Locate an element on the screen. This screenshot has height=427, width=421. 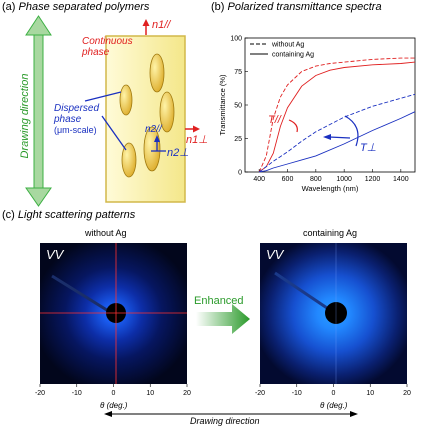
pattern-containing-ag is located at coordinates (333, 313).